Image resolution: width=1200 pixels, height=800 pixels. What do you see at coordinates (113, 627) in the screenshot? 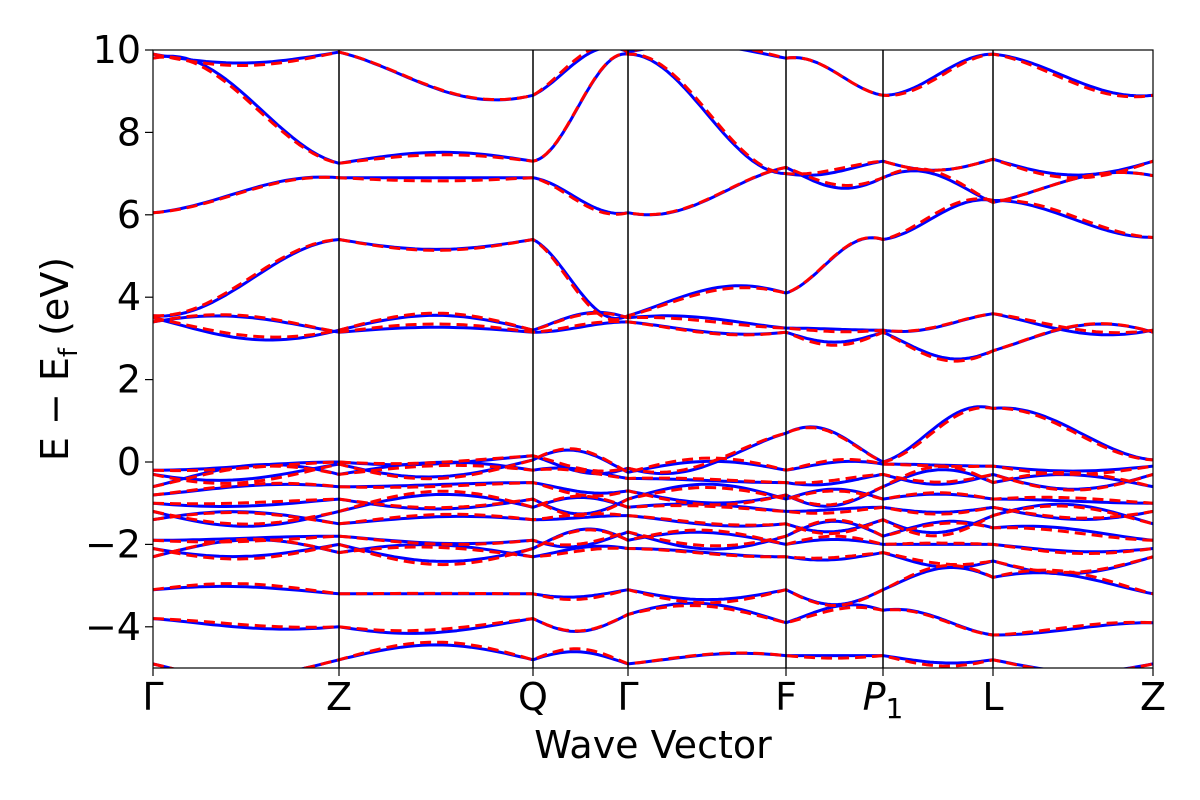
I see `y-tick-label: −4` at bounding box center [113, 627].